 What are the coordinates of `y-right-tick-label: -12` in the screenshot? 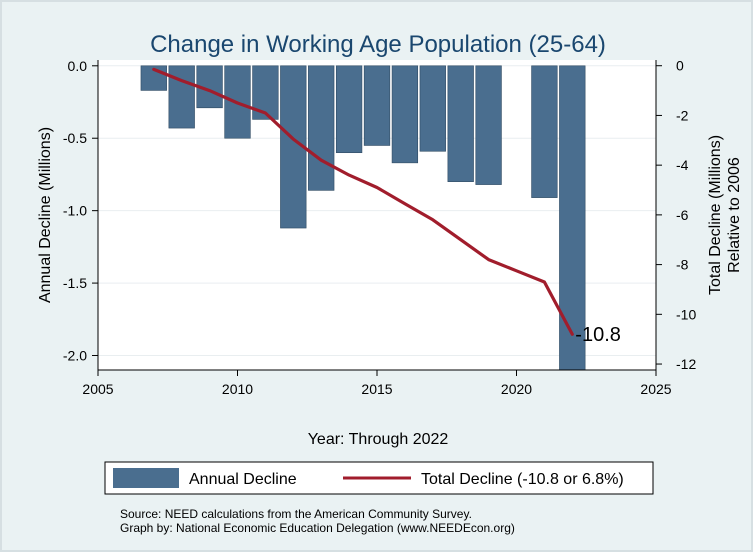 It's located at (686, 364).